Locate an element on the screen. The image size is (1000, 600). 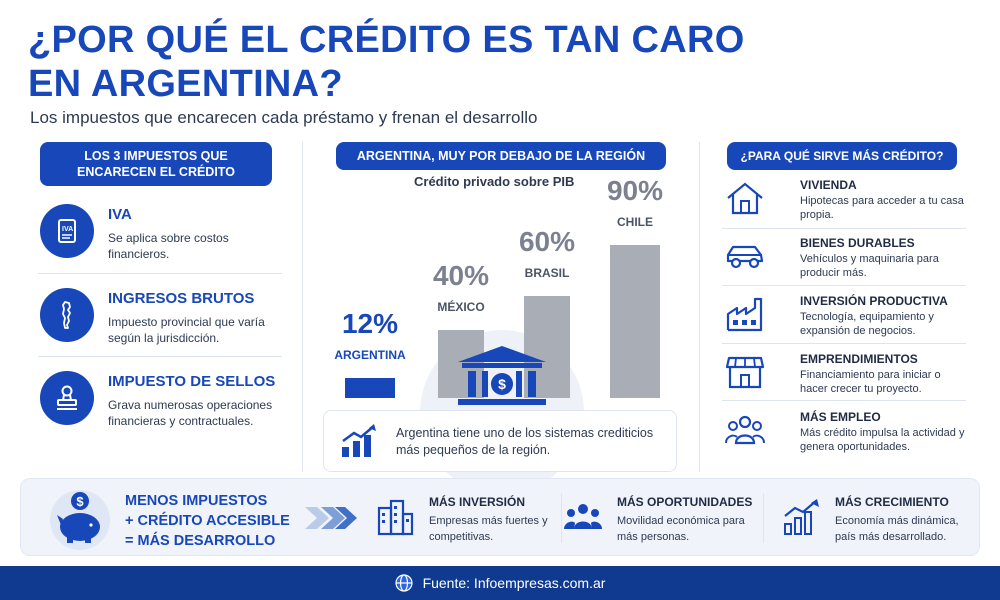
use-title: EMPRENDIMIENTOS is located at coordinates (859, 359).